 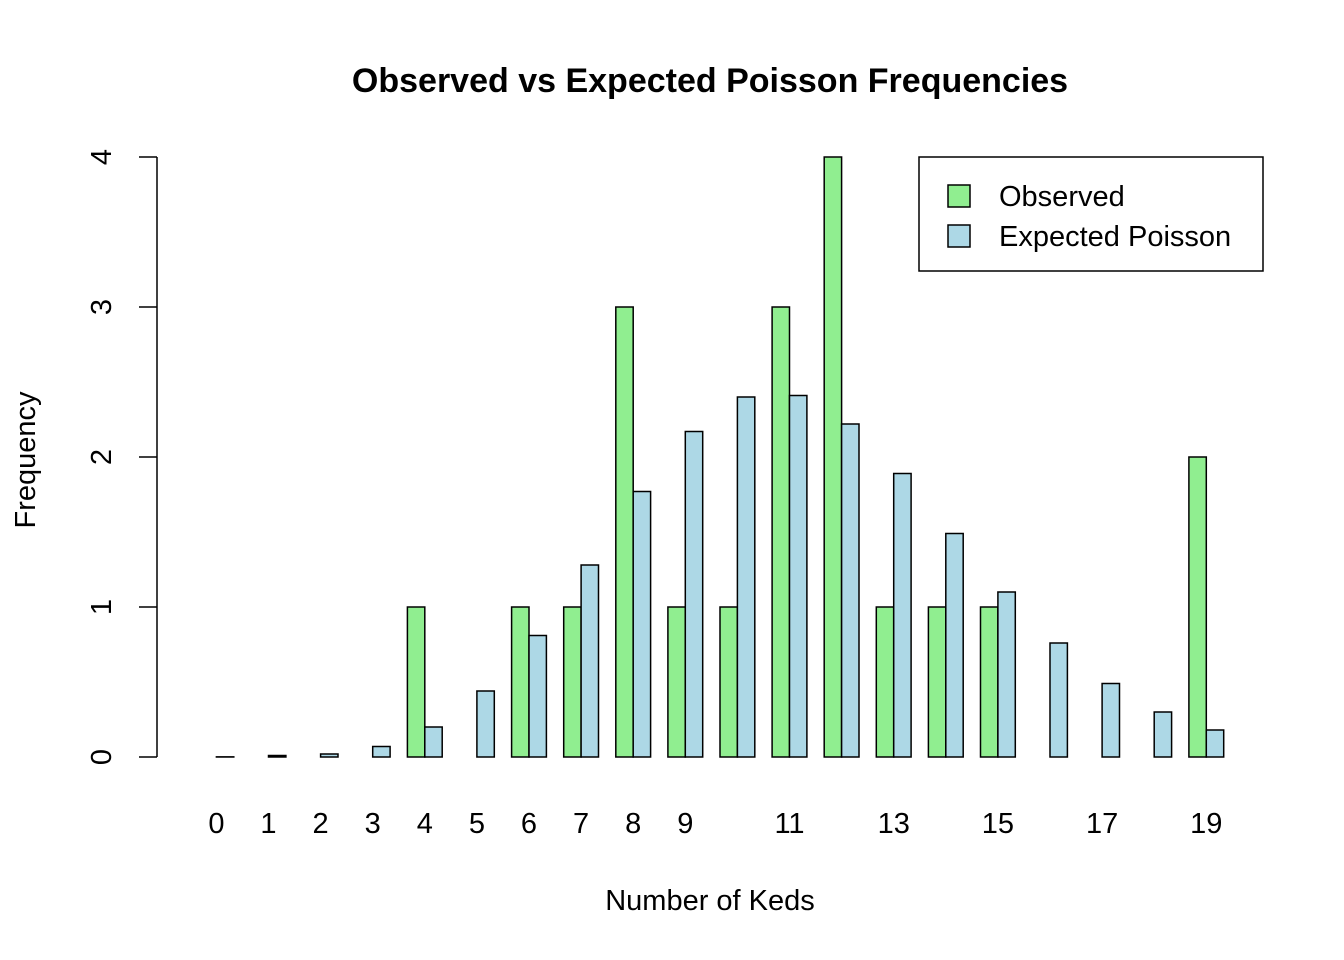 I want to click on legend-label: Observed, so click(x=1062, y=197).